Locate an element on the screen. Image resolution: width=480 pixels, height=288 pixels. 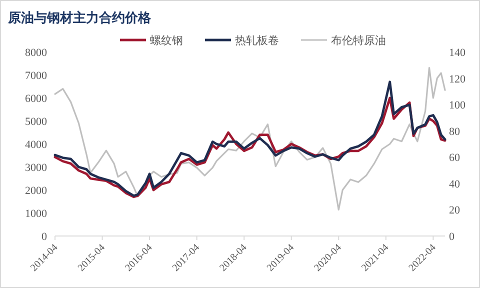
y-tick-label: 6000 is located at coordinates (36, 99).